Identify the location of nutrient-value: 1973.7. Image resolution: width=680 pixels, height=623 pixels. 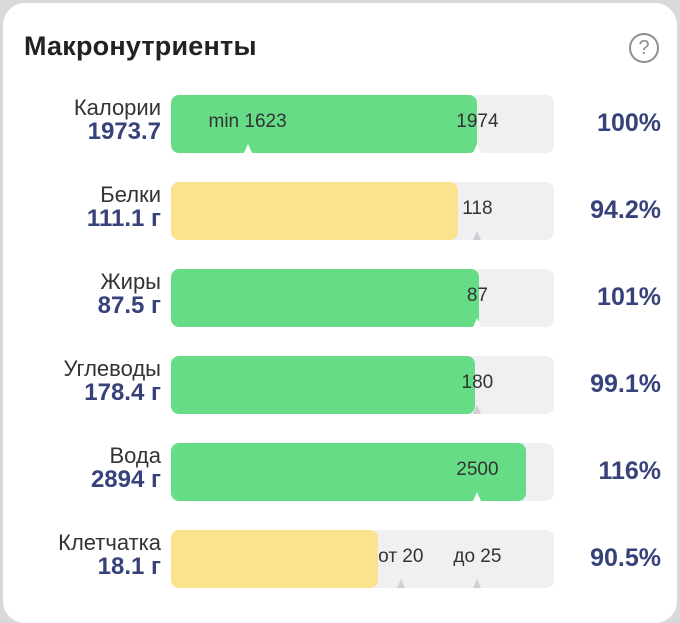
(124, 131).